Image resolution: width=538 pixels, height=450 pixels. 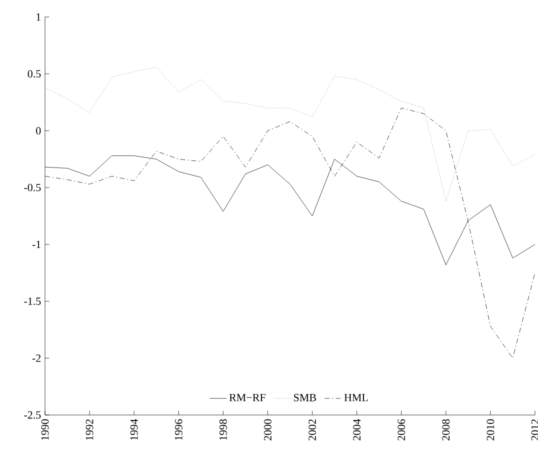 What do you see at coordinates (446, 429) in the screenshot?
I see `x-tick-label: 2008` at bounding box center [446, 429].